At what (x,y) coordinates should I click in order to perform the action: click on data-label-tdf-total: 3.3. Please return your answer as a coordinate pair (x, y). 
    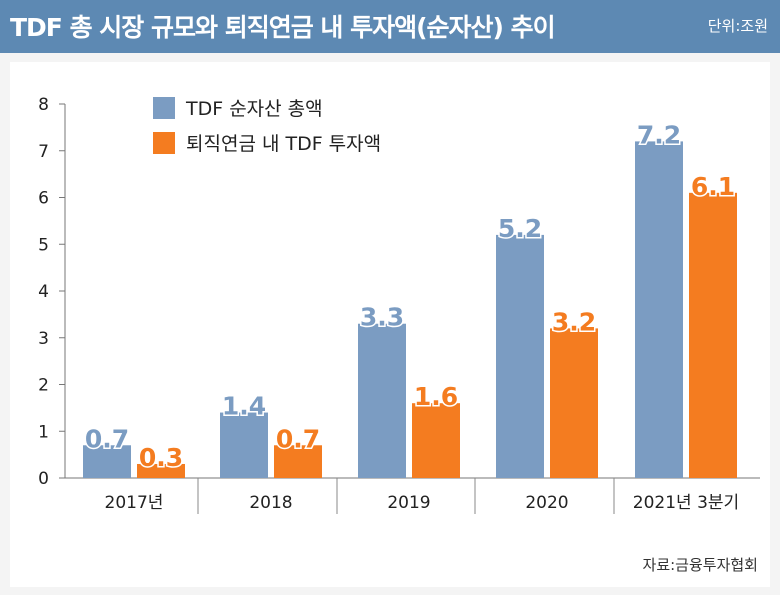
    Looking at the image, I should click on (382, 317).